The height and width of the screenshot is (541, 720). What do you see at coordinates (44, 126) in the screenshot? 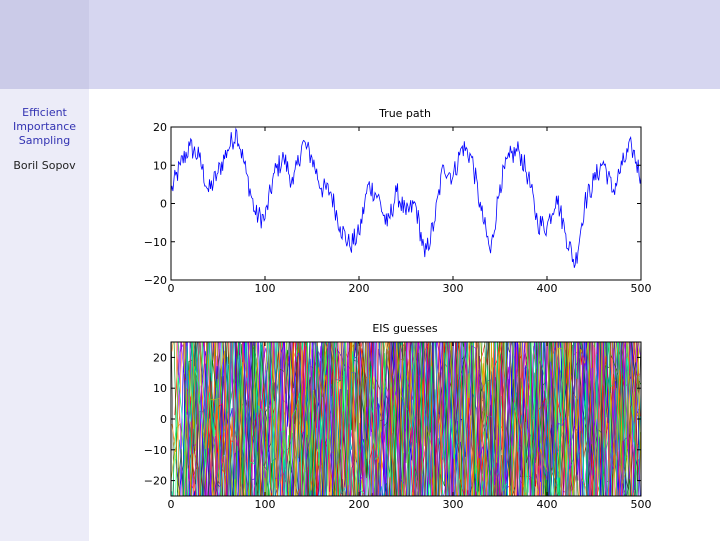
I see `sidebar-title-link: Efficient Importance Sampling` at bounding box center [44, 126].